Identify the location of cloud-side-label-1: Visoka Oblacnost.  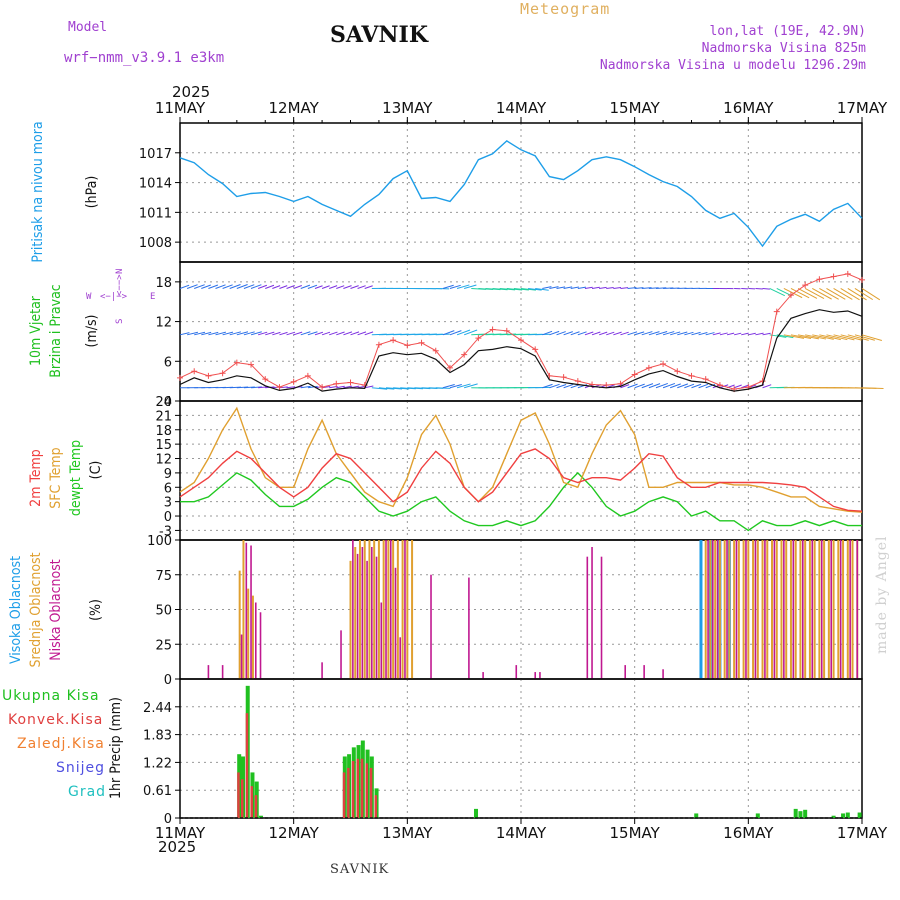
(16, 610).